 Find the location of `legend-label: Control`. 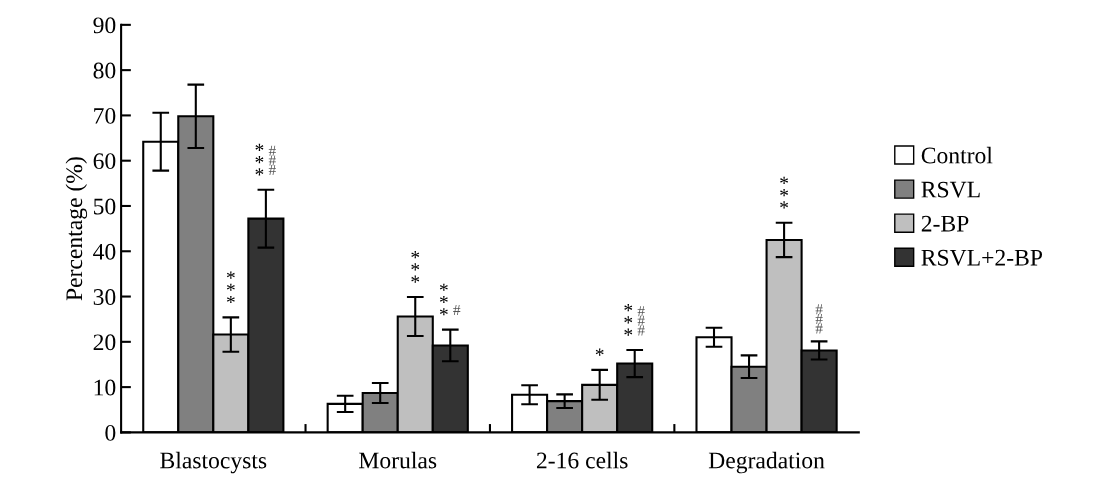

legend-label: Control is located at coordinates (957, 155).